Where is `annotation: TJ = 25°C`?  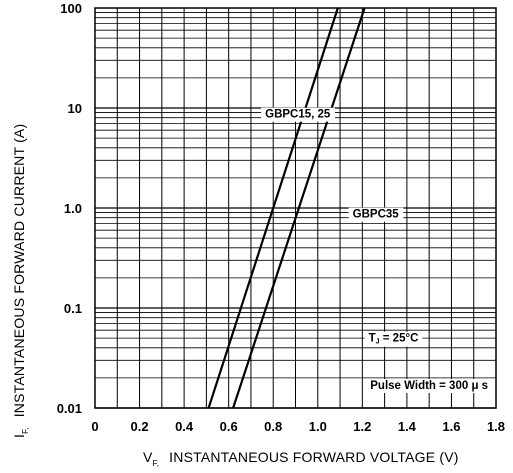 annotation: TJ = 25°C is located at coordinates (393, 339).